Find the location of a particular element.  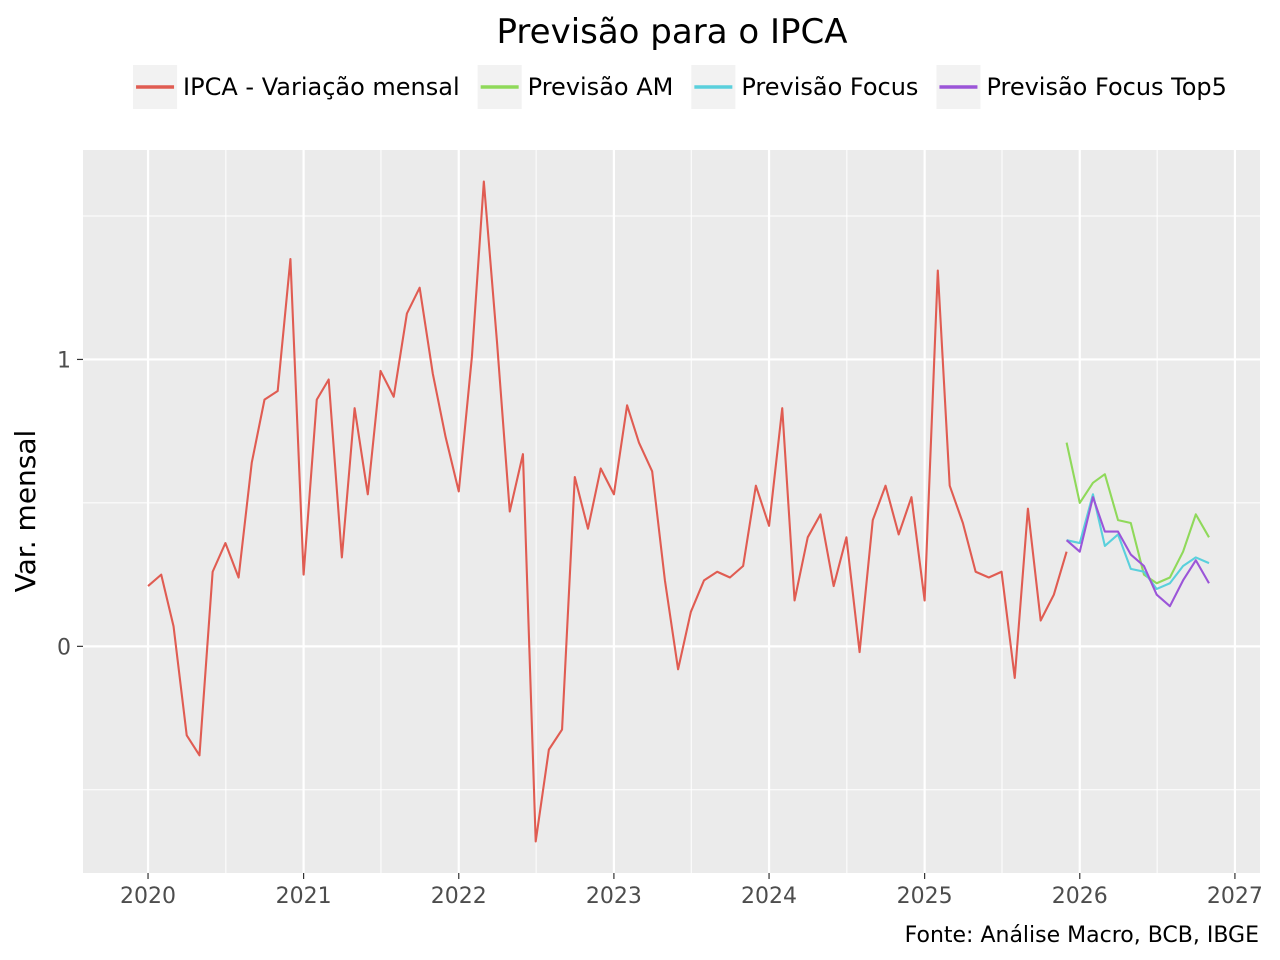

legend-item: IPCA - Variação mensal is located at coordinates (296, 87).